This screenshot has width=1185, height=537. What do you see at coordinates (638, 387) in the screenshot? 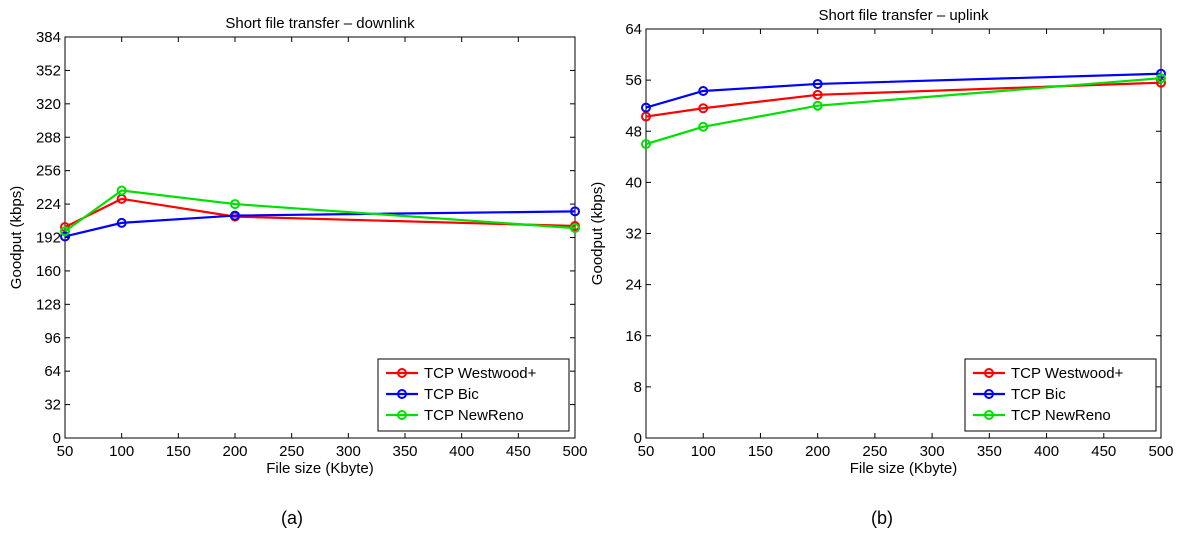
I see `y-tick-label: 8` at bounding box center [638, 387].